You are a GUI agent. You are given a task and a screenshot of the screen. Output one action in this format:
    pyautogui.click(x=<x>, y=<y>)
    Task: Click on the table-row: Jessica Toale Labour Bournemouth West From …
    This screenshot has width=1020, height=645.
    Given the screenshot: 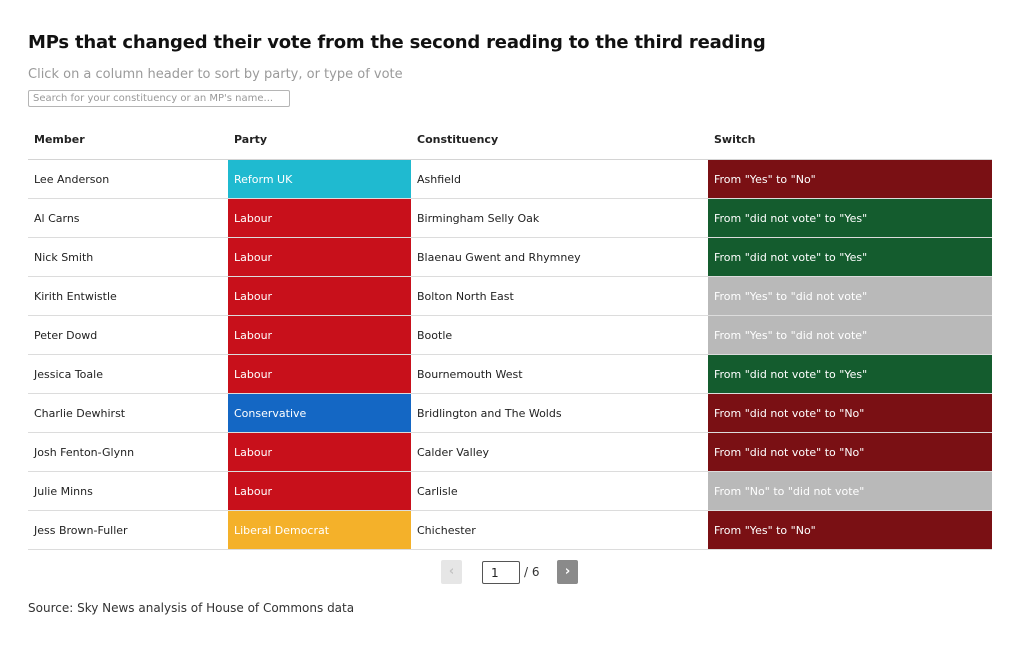 What is the action you would take?
    pyautogui.click(x=510, y=374)
    